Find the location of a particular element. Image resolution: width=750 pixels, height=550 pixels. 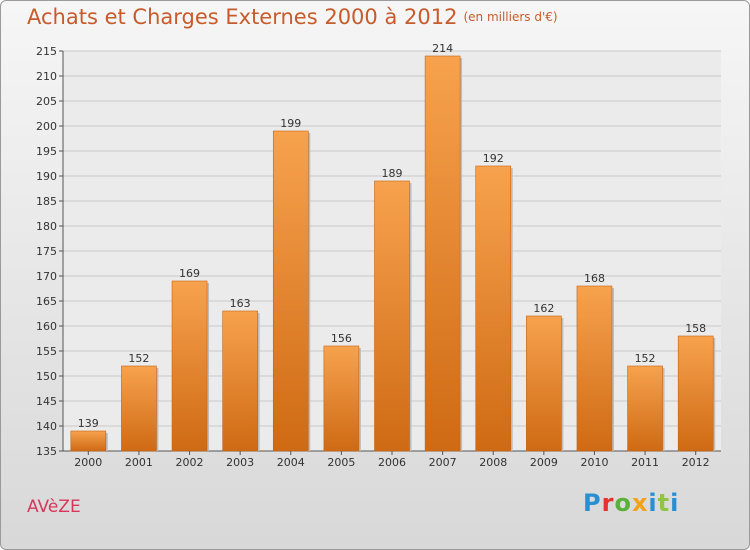

data-label: 214 is located at coordinates (442, 48).